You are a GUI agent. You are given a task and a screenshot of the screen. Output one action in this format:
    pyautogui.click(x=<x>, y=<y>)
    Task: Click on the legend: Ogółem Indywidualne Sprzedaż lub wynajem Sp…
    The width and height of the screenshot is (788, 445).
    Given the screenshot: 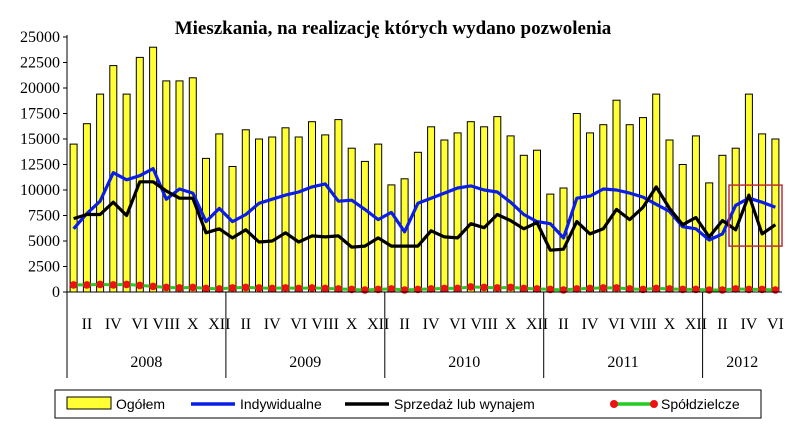 What is the action you would take?
    pyautogui.click(x=408, y=404)
    